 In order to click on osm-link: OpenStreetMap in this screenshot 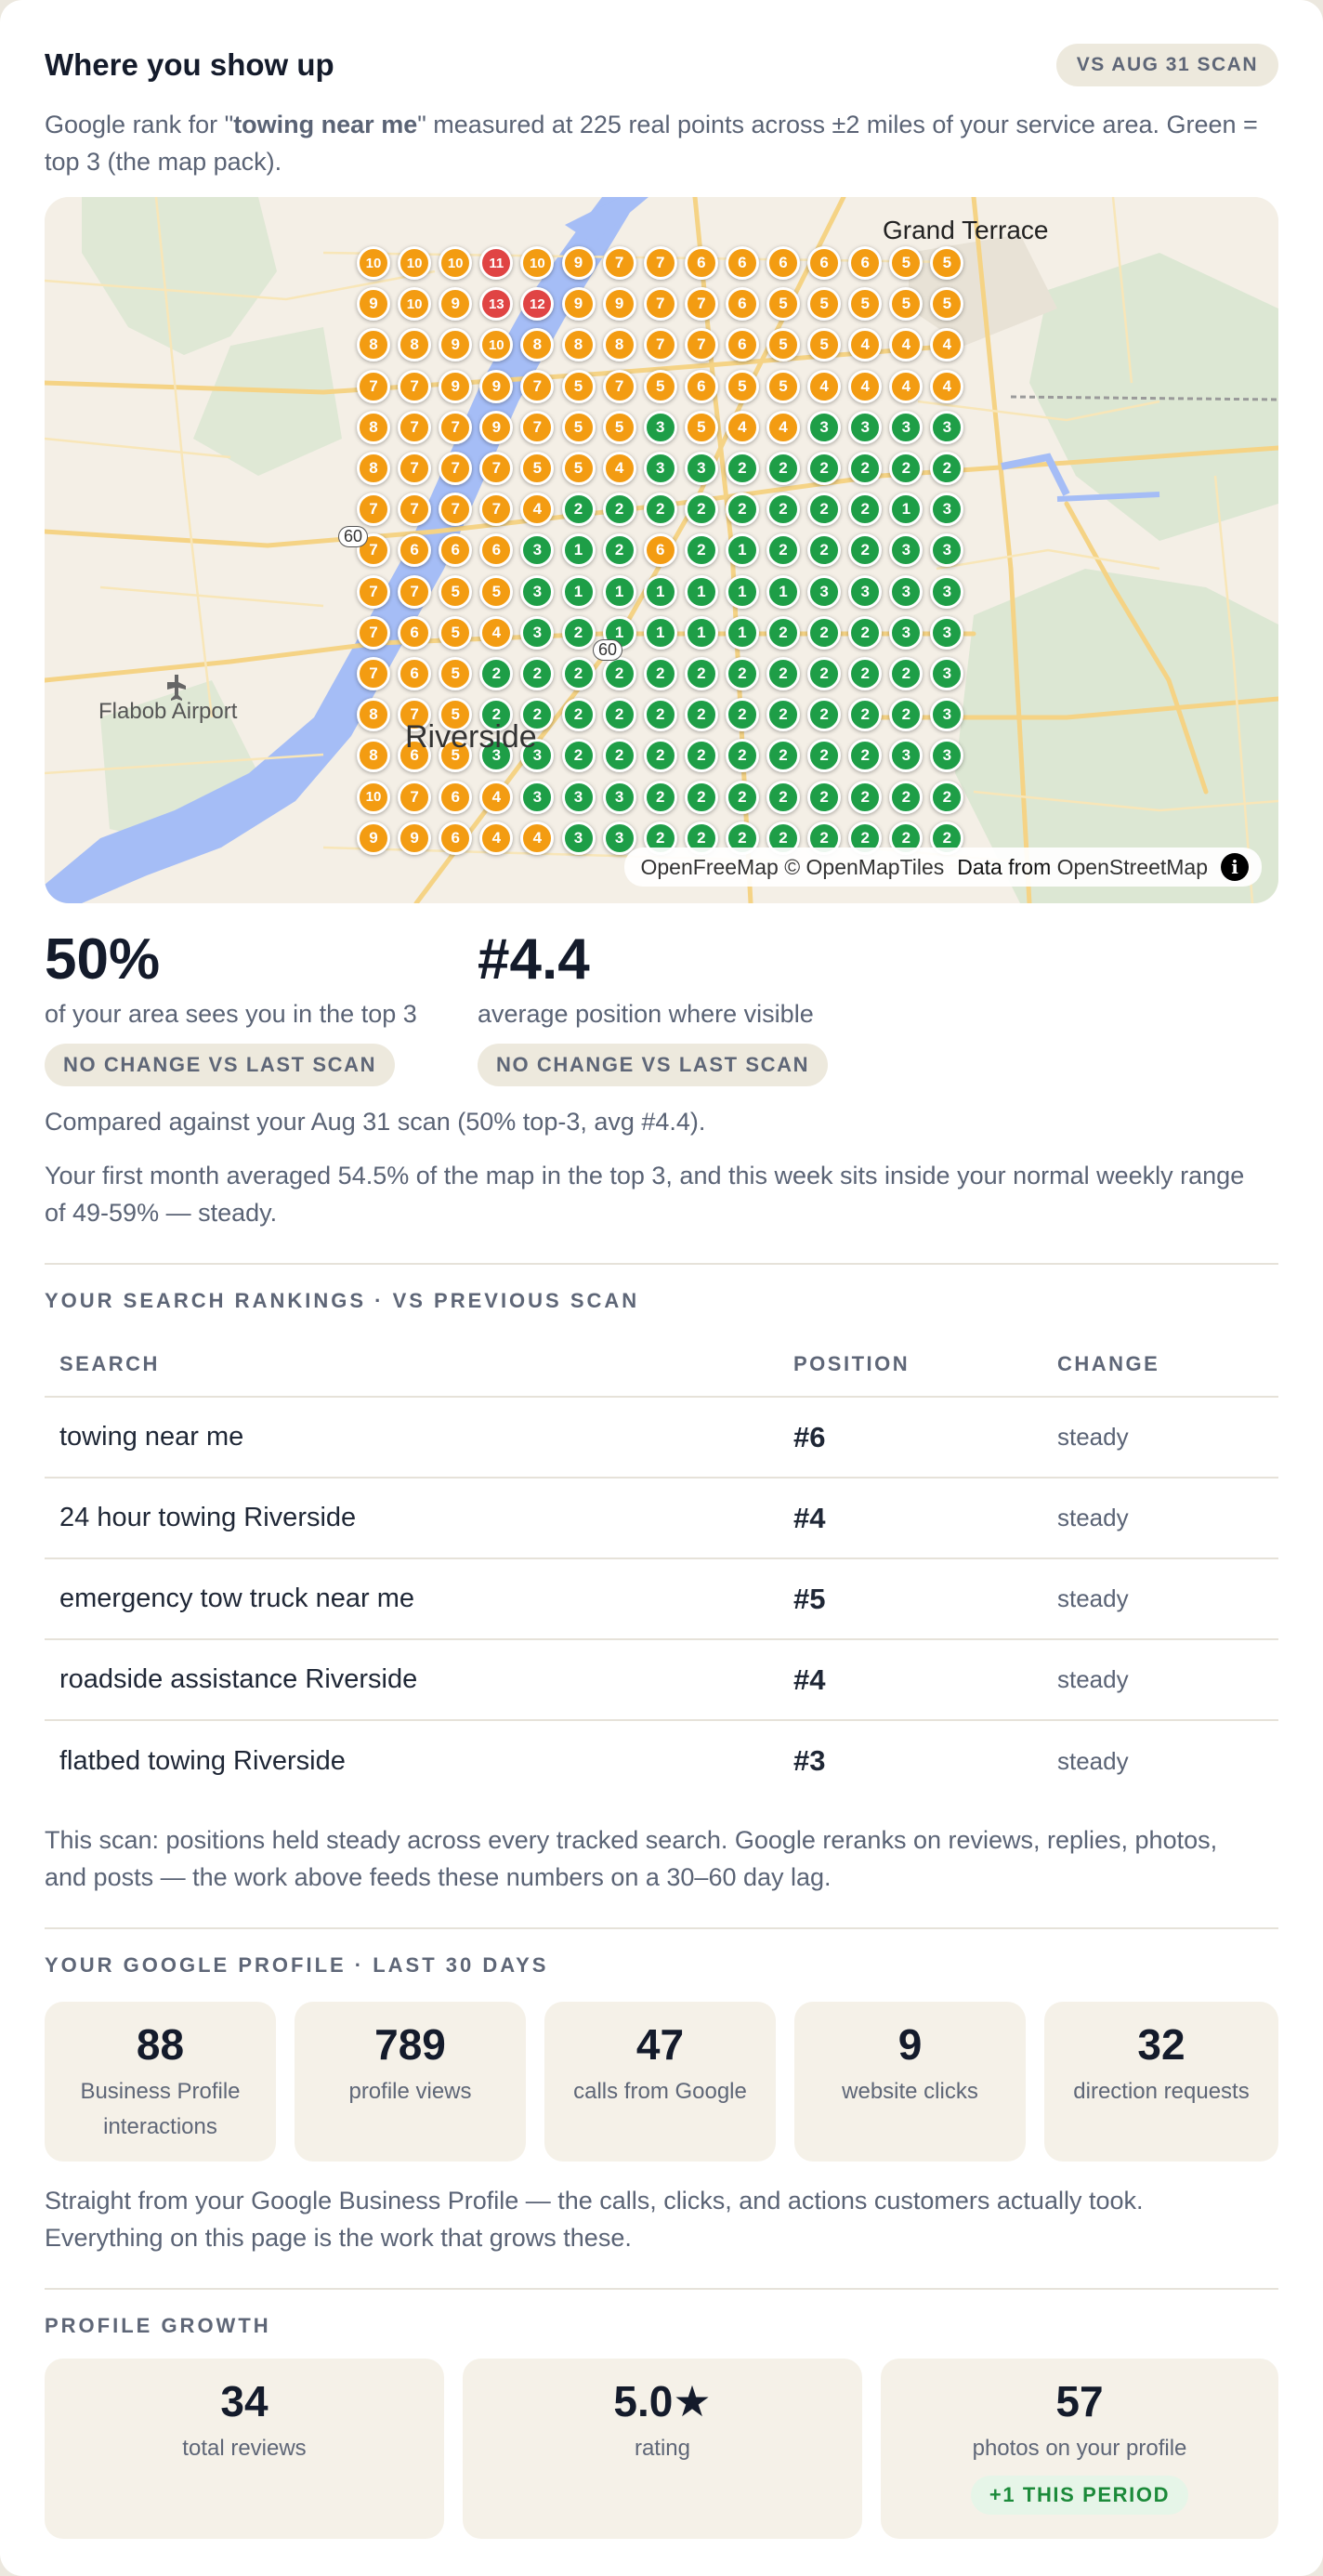, I will do `click(1132, 866)`.